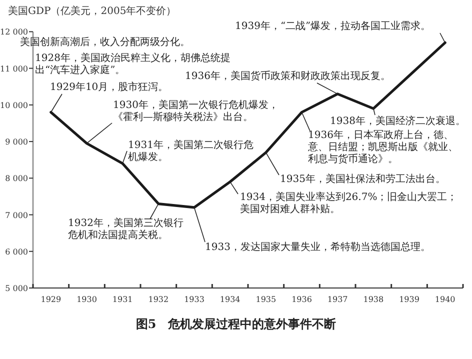 This screenshot has height=359, width=472. Describe the element at coordinates (195, 111) in the screenshot. I see `annotation: 1930年，美国第一次银行危机爆发，《霍利—斯穆特关税法》出台。` at that location.